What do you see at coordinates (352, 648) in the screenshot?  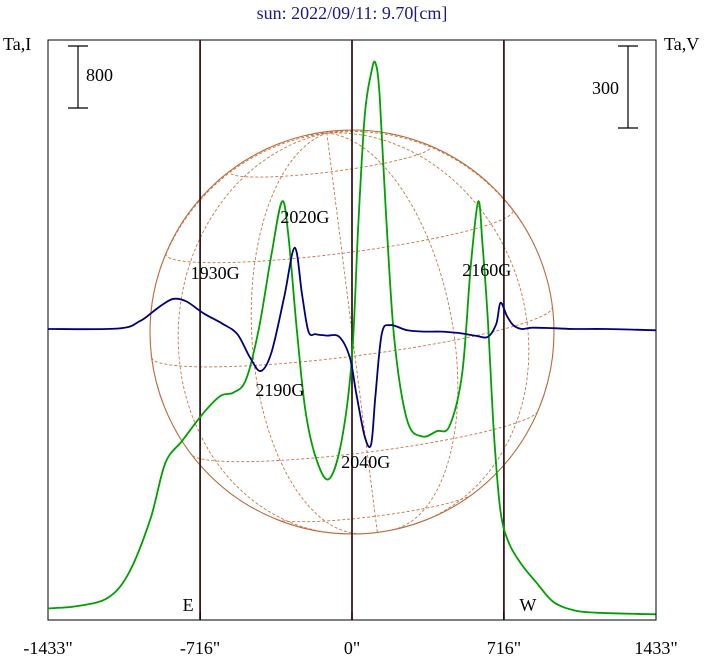 I see `x-tick-label: 0"` at bounding box center [352, 648].